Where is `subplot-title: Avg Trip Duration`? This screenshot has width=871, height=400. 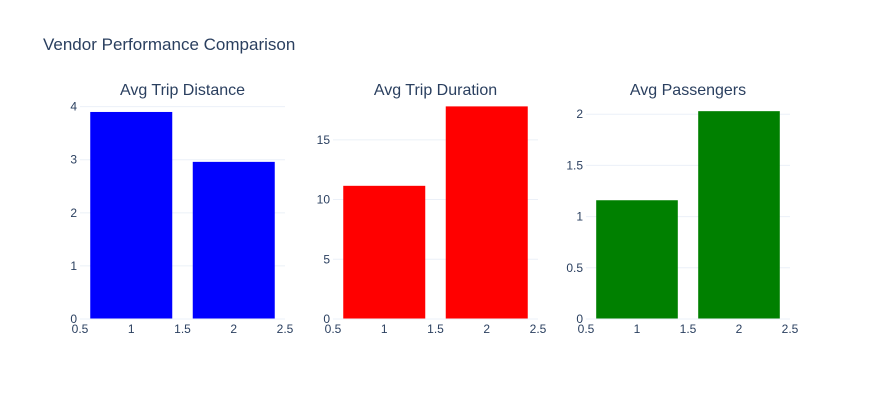
subplot-title: Avg Trip Duration is located at coordinates (435, 90).